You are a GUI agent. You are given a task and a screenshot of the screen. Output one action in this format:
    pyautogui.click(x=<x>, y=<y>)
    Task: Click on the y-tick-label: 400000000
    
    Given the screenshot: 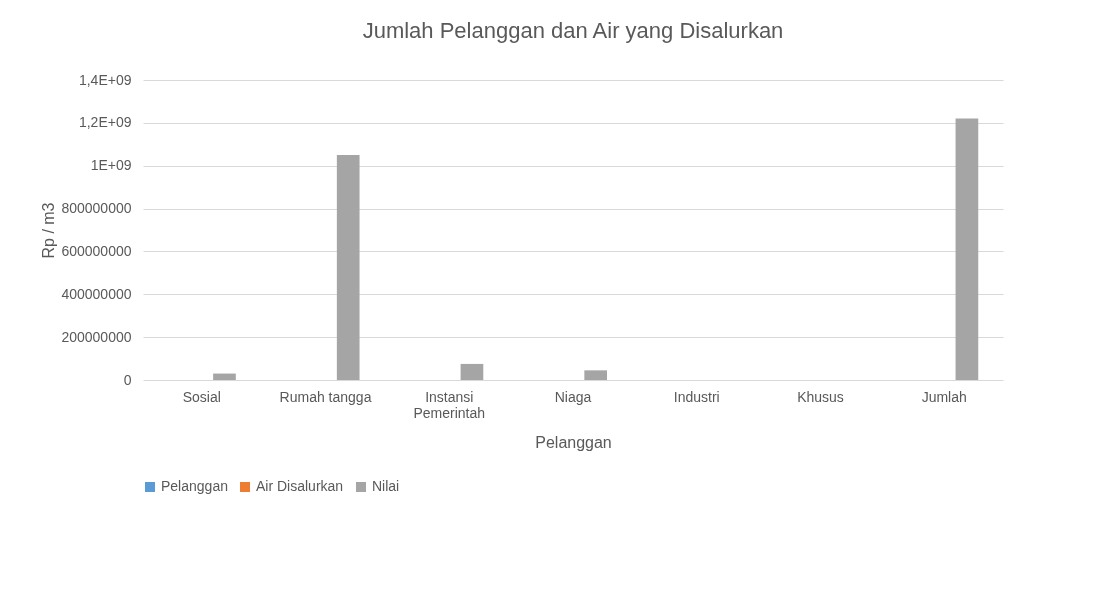 What is the action you would take?
    pyautogui.click(x=96, y=293)
    